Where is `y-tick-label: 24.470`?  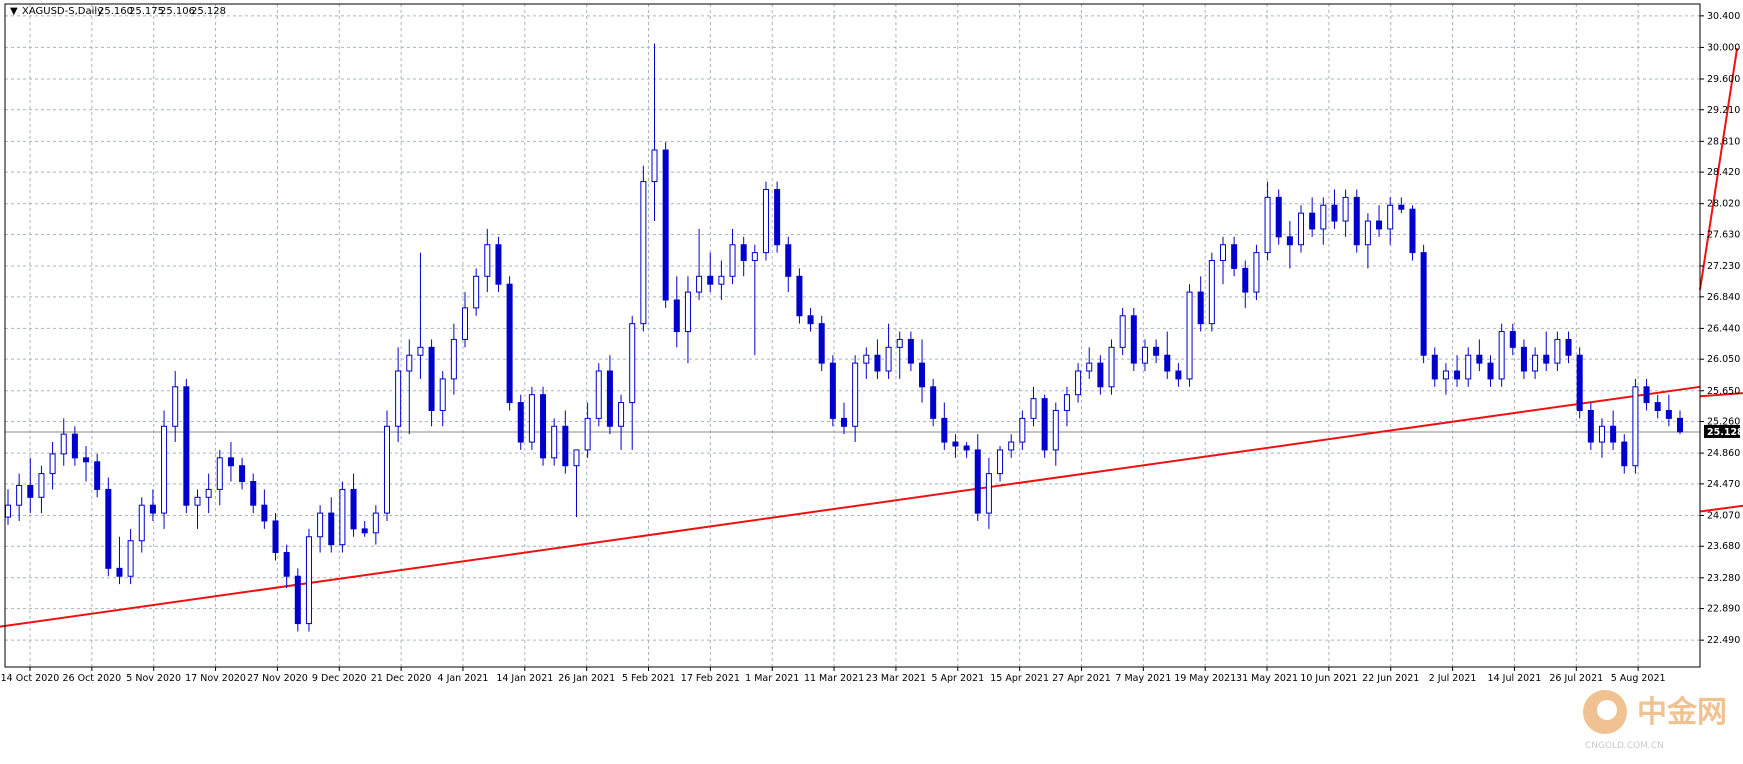
y-tick-label: 24.470 is located at coordinates (1723, 484).